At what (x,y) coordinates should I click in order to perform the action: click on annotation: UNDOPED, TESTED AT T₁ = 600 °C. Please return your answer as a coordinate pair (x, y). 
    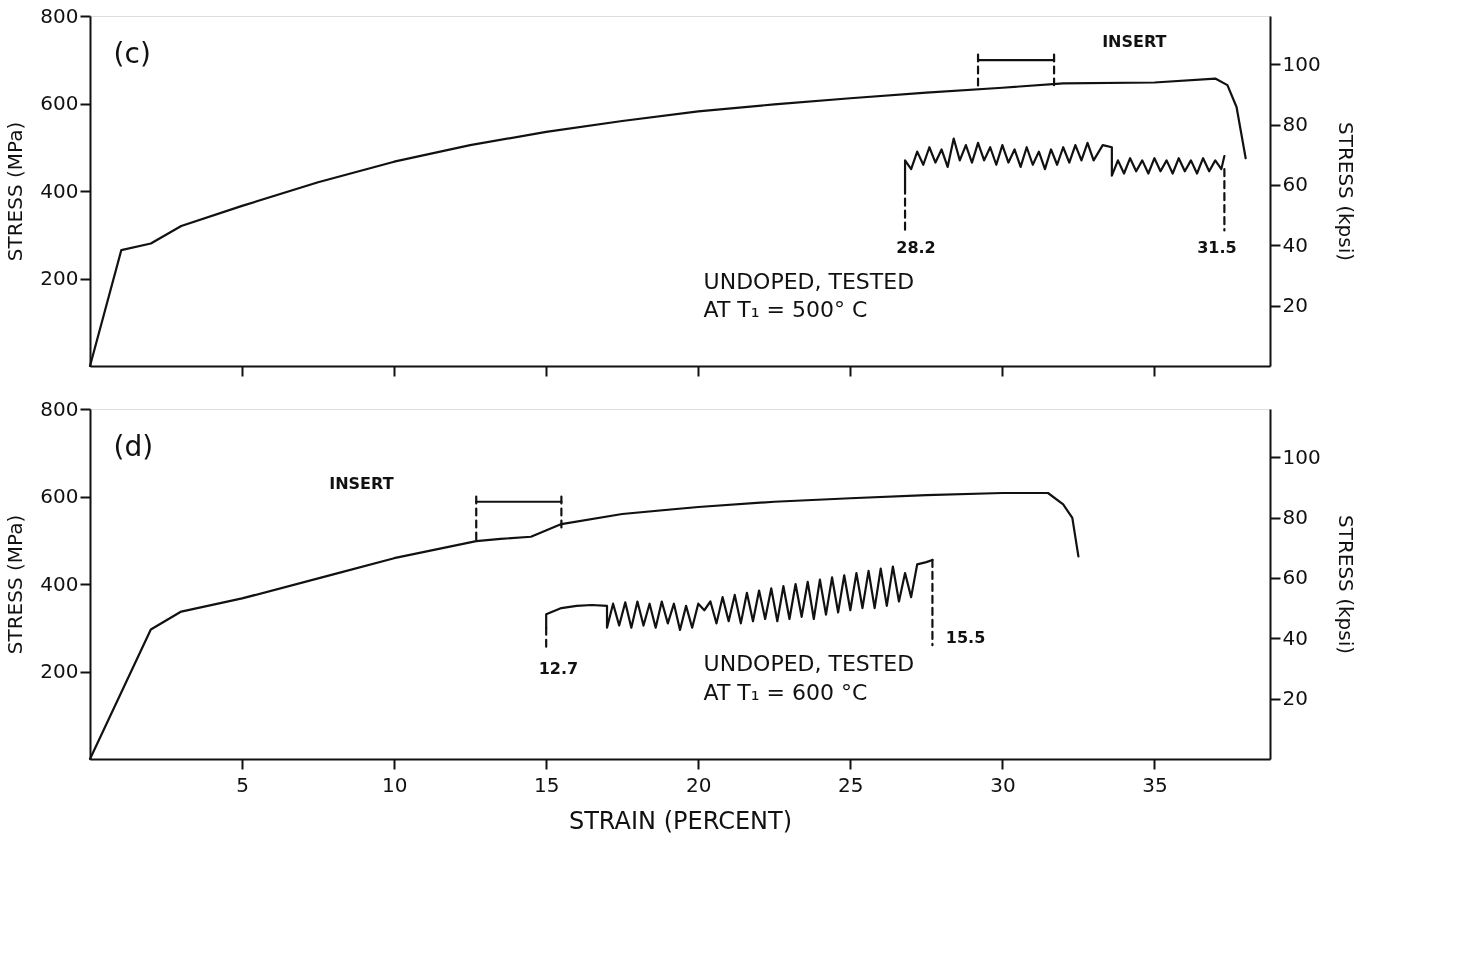
    Looking at the image, I should click on (809, 678).